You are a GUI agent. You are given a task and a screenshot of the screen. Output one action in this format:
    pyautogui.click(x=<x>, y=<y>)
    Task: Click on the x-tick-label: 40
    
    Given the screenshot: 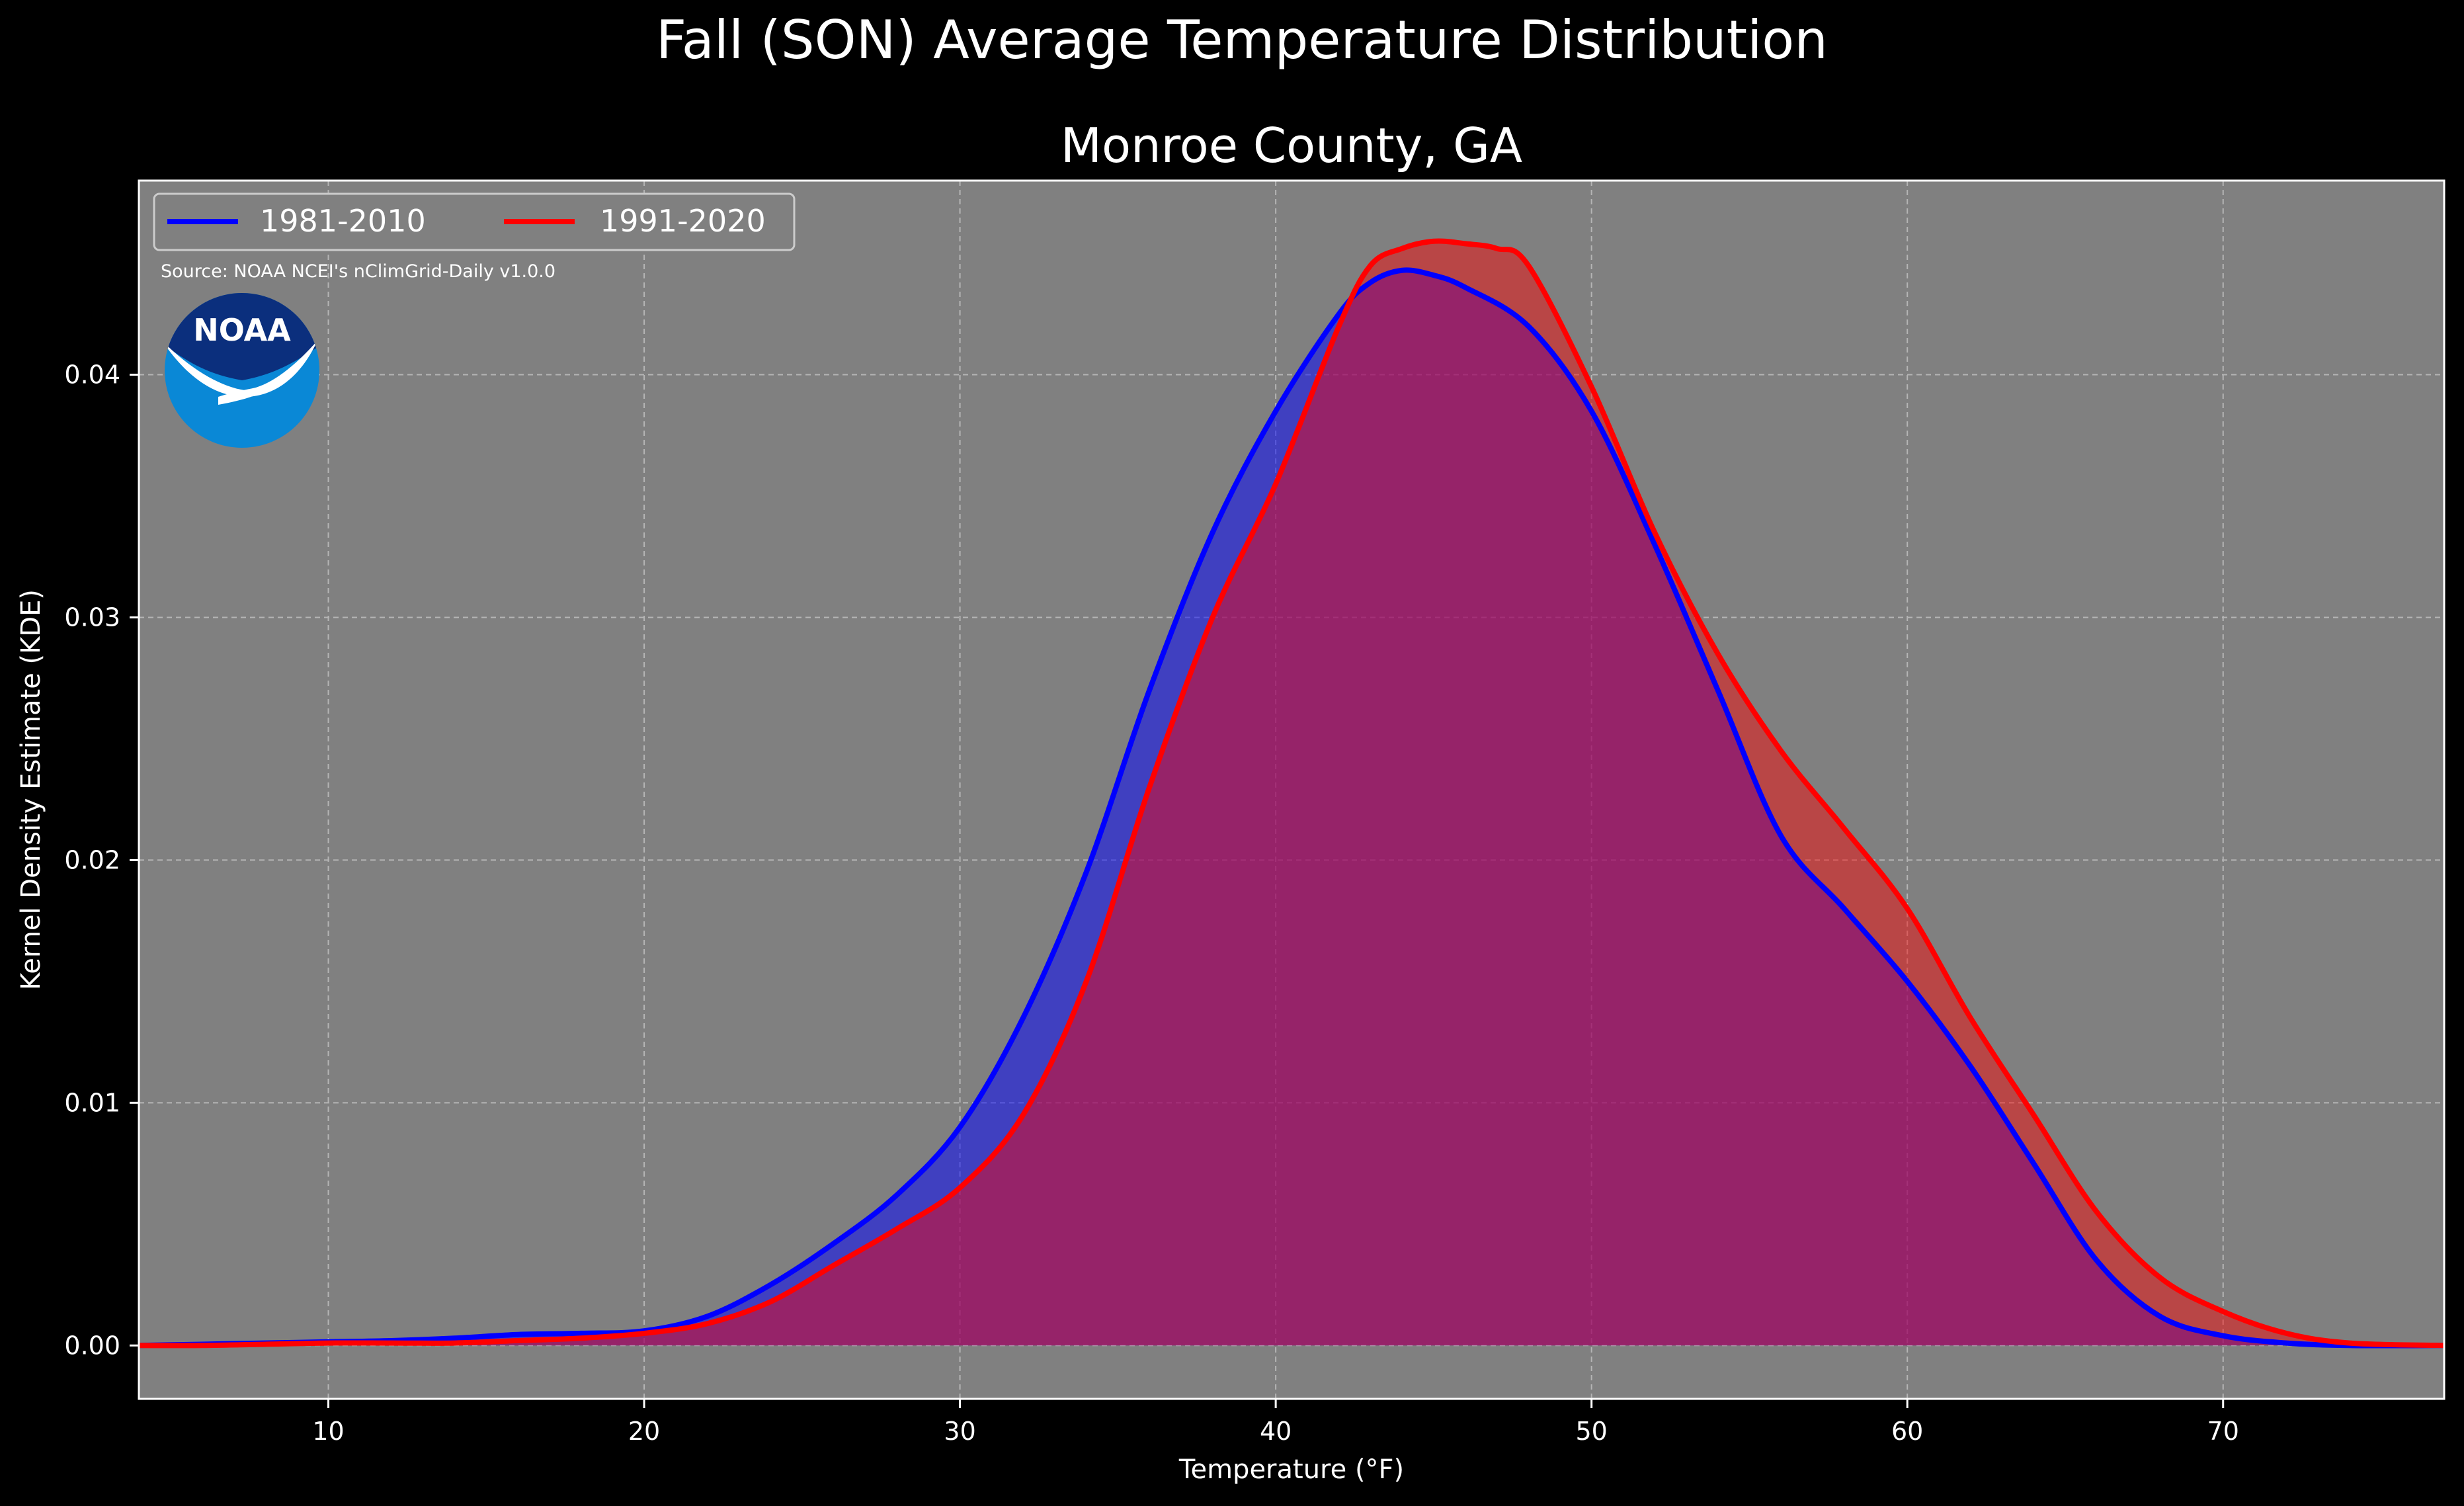 What is the action you would take?
    pyautogui.click(x=1276, y=1432)
    